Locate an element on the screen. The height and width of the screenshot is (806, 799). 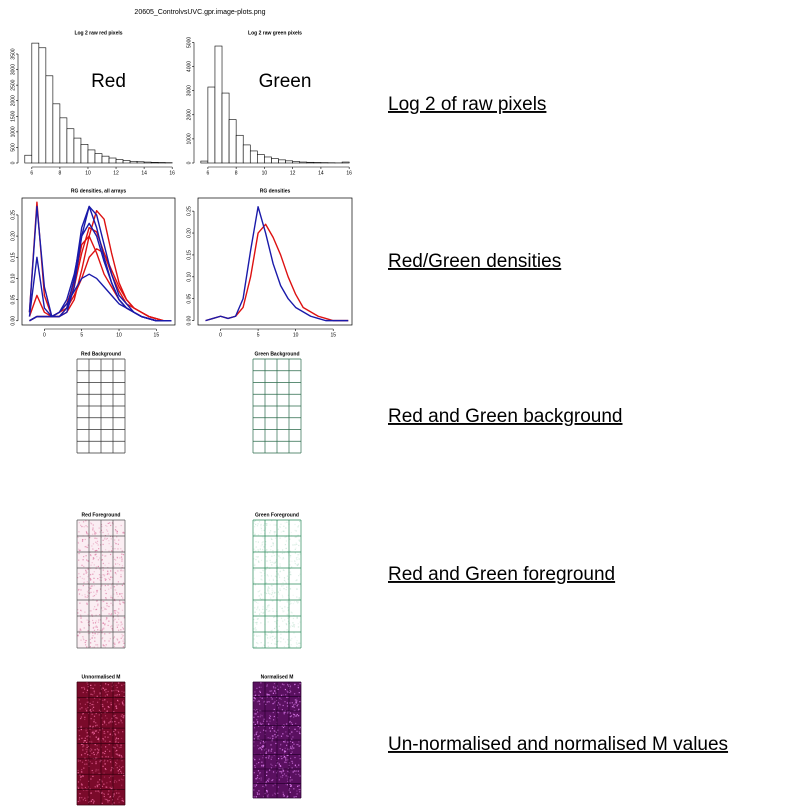
density-line is located at coordinates (100, 271).